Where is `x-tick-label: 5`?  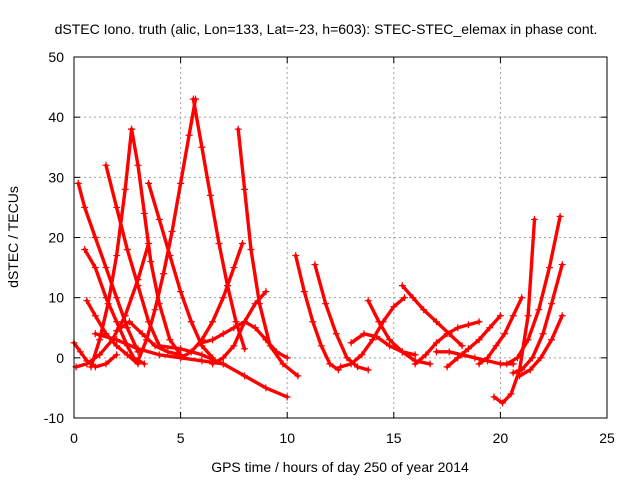 x-tick-label: 5 is located at coordinates (181, 438).